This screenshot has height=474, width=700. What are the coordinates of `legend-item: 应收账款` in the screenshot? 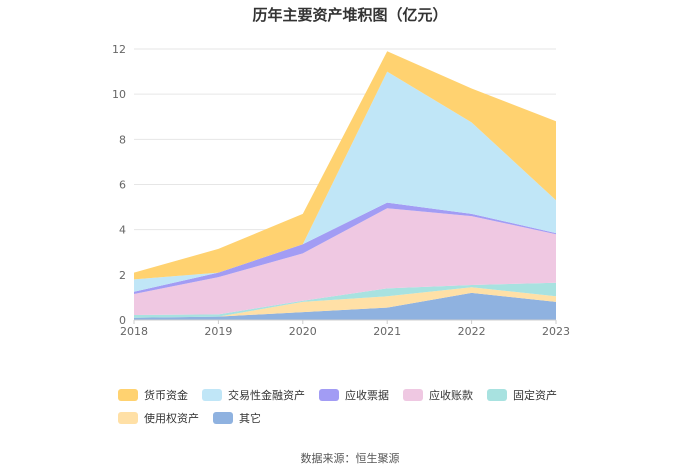 It's located at (438, 395).